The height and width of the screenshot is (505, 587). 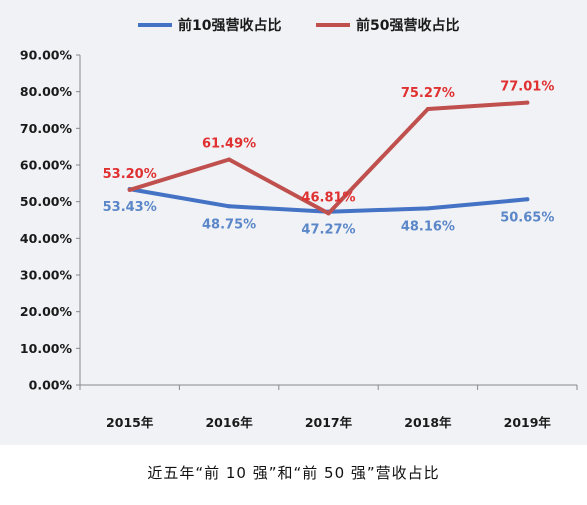 I want to click on legend-label-top50: 前50强营收占比, so click(x=407, y=25).